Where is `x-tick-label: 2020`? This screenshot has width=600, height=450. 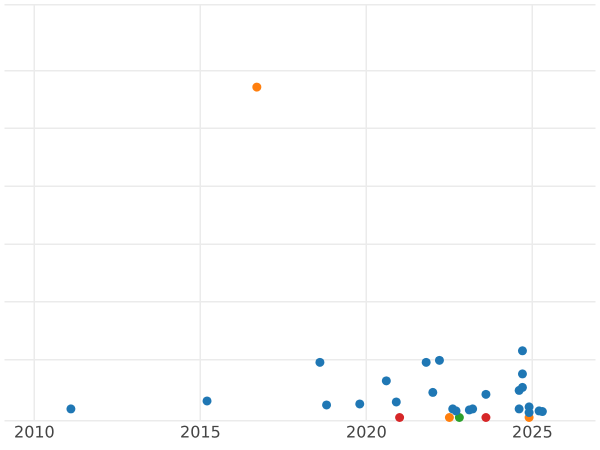
x-tick-label: 2020 is located at coordinates (366, 432).